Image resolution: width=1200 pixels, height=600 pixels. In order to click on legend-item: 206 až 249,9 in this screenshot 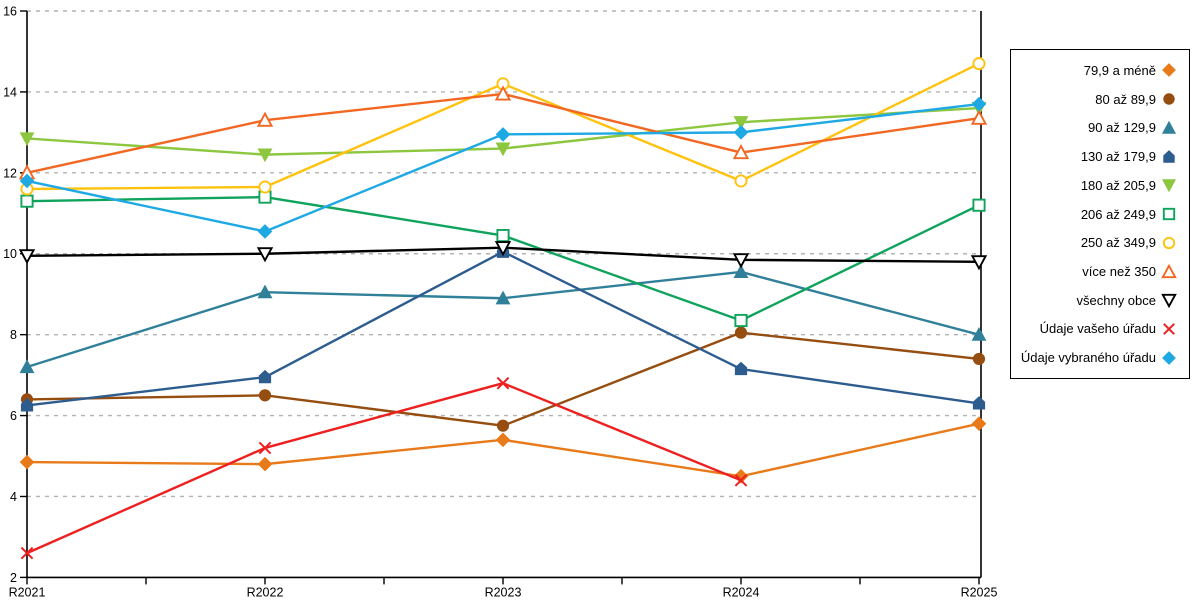, I will do `click(1098, 214)`.